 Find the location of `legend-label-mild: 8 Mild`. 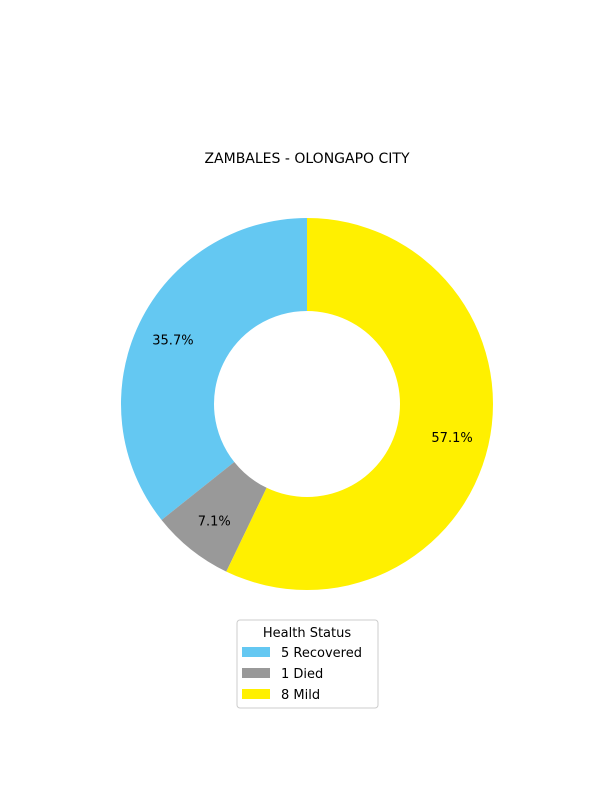

legend-label-mild: 8 Mild is located at coordinates (300, 695).